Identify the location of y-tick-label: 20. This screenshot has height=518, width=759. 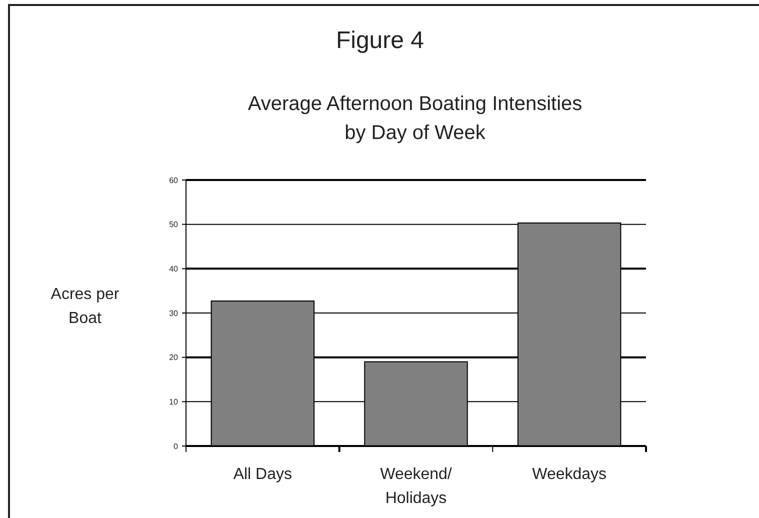
(174, 357).